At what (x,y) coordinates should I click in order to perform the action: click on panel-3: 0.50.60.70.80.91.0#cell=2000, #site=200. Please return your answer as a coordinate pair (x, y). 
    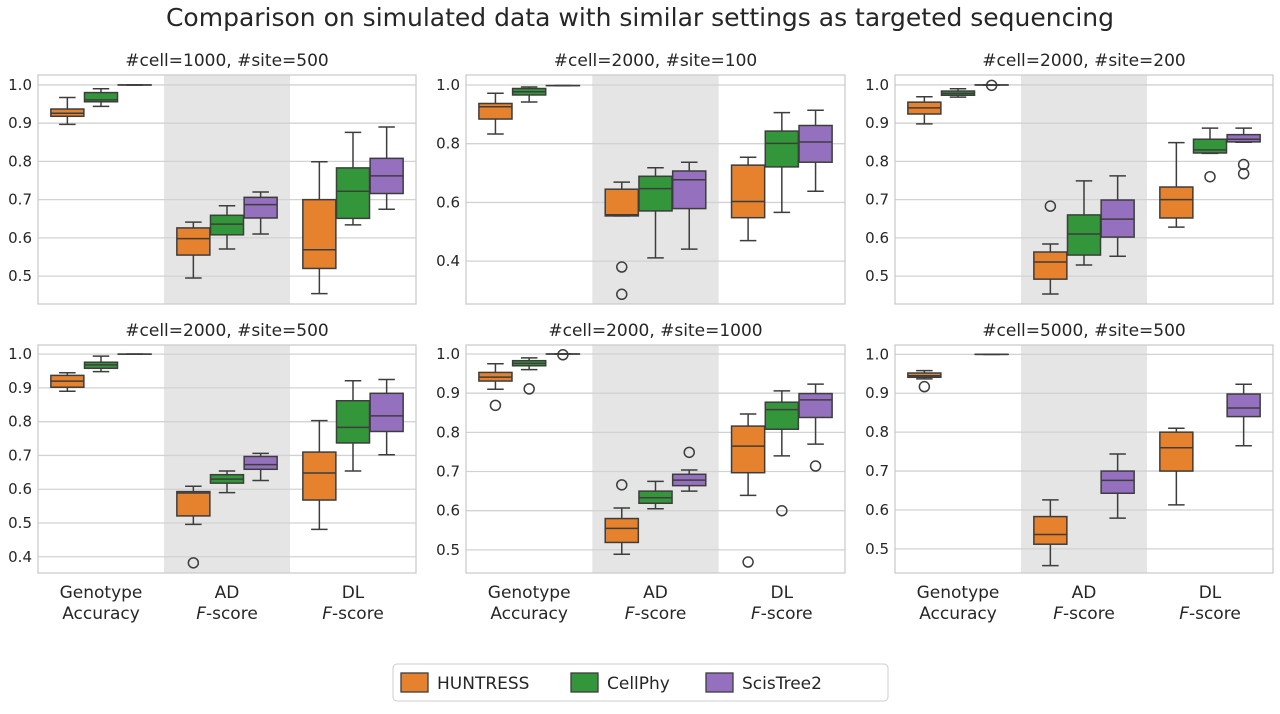
    Looking at the image, I should click on (1069, 177).